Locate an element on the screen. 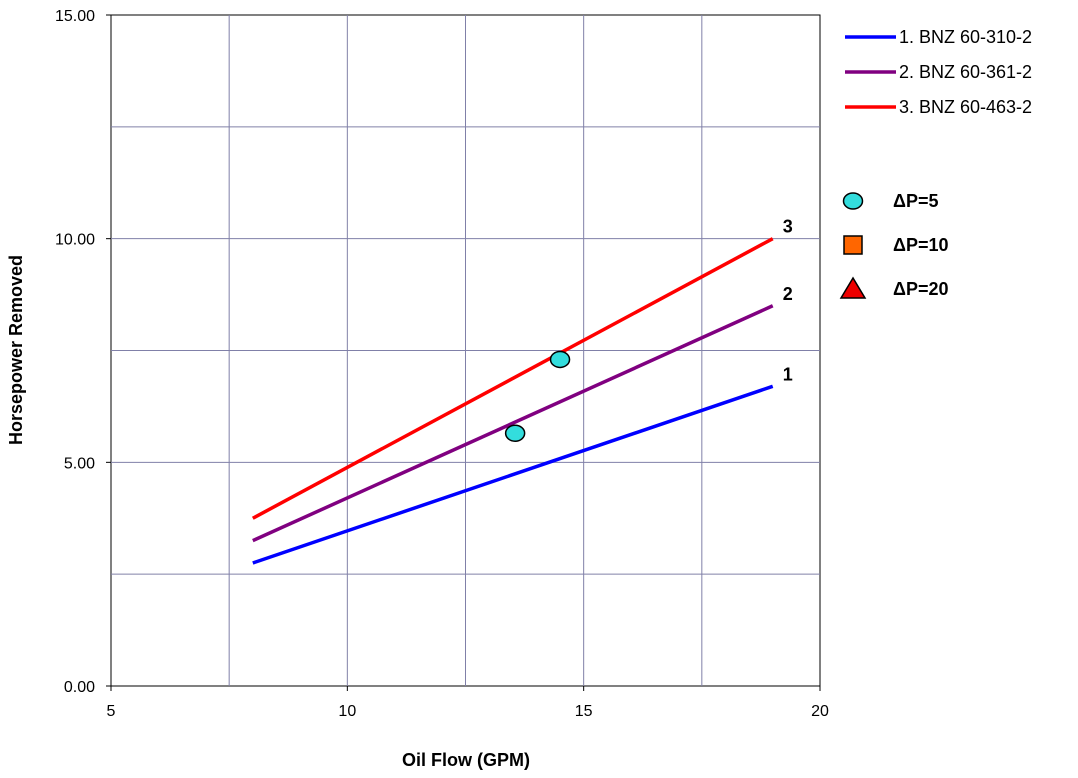 The width and height of the screenshot is (1078, 778). x-tick-label: 15 is located at coordinates (584, 711).